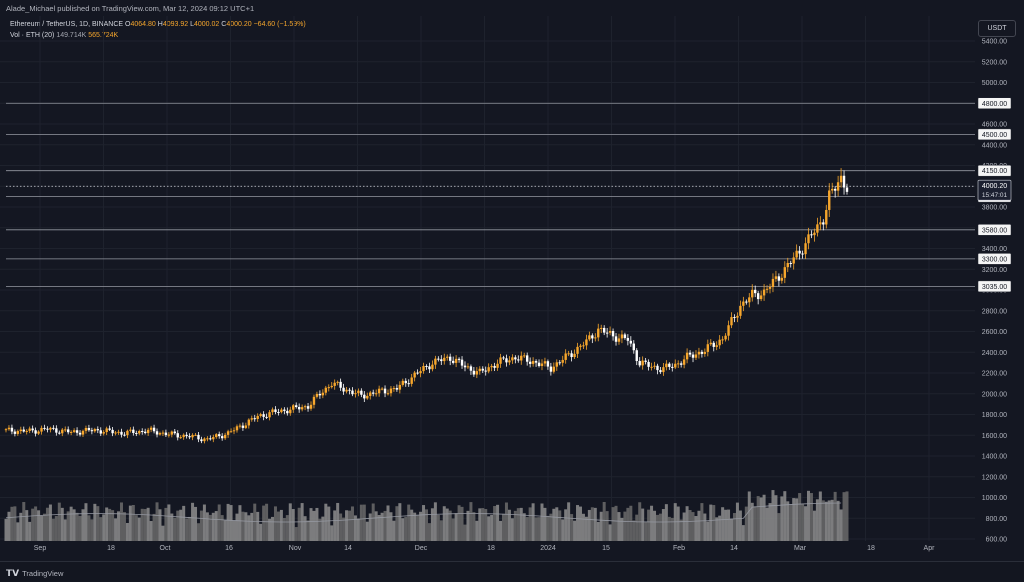 The image size is (1024, 582). Describe the element at coordinates (192, 24) in the screenshot. I see `low-label: L` at that location.